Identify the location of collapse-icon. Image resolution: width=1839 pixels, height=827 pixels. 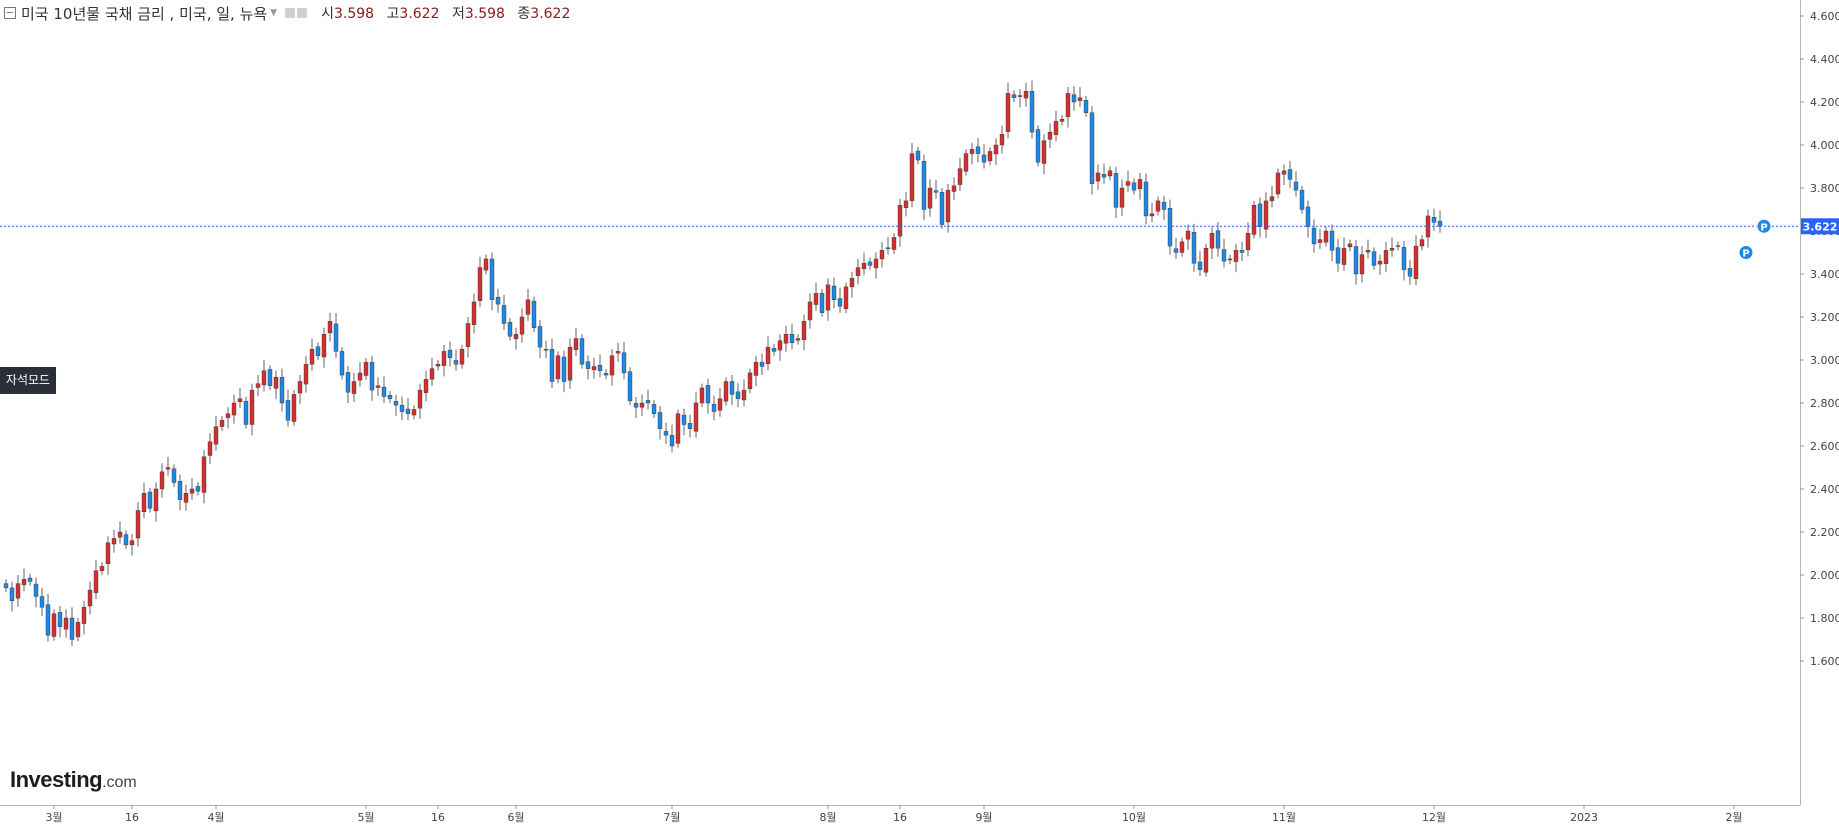
(10, 13).